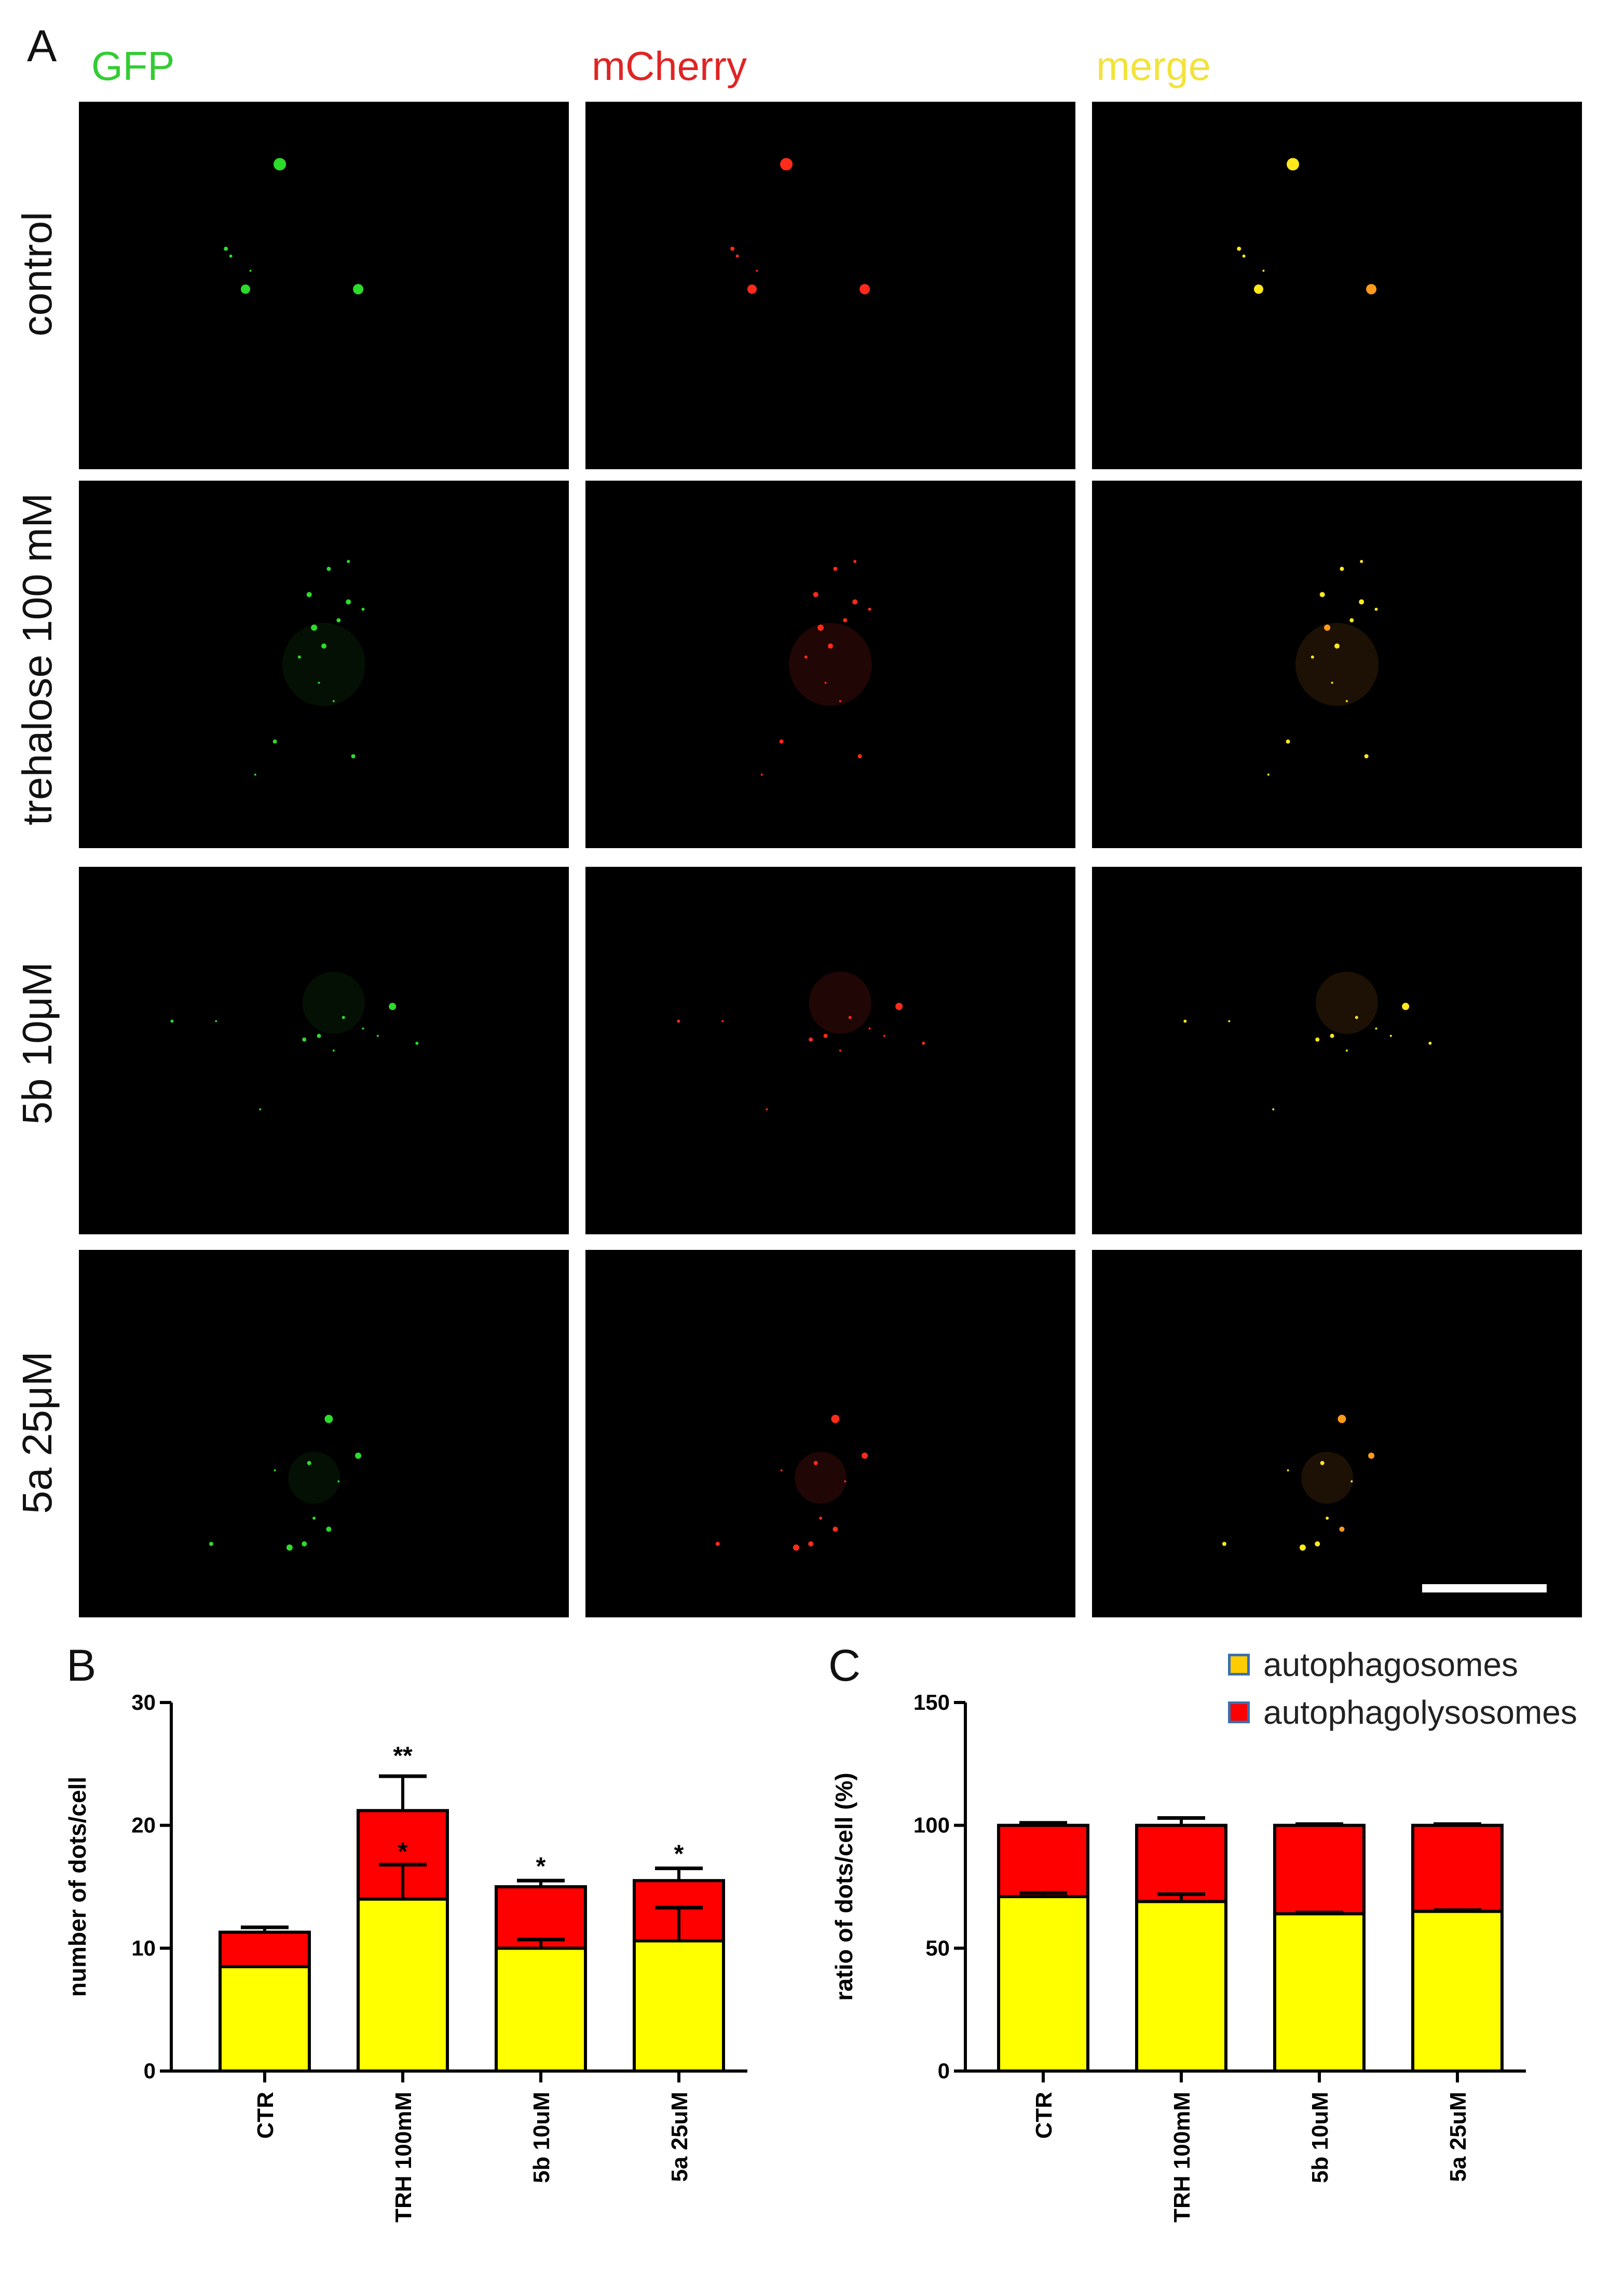 The width and height of the screenshot is (1624, 2288). Describe the element at coordinates (1373, 1665) in the screenshot. I see `legend-autophagosomes: autophagosomes` at that location.